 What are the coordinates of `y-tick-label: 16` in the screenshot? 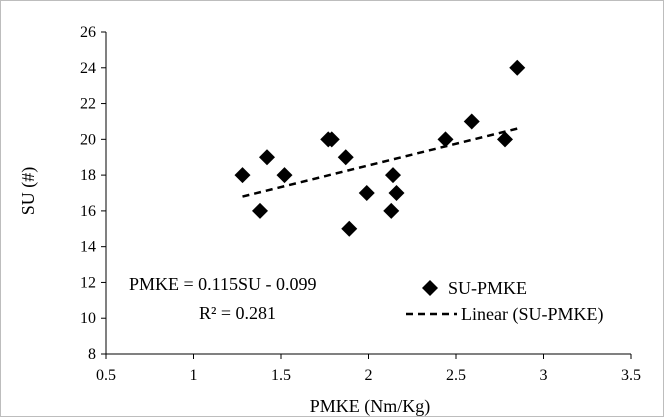 It's located at (88, 211).